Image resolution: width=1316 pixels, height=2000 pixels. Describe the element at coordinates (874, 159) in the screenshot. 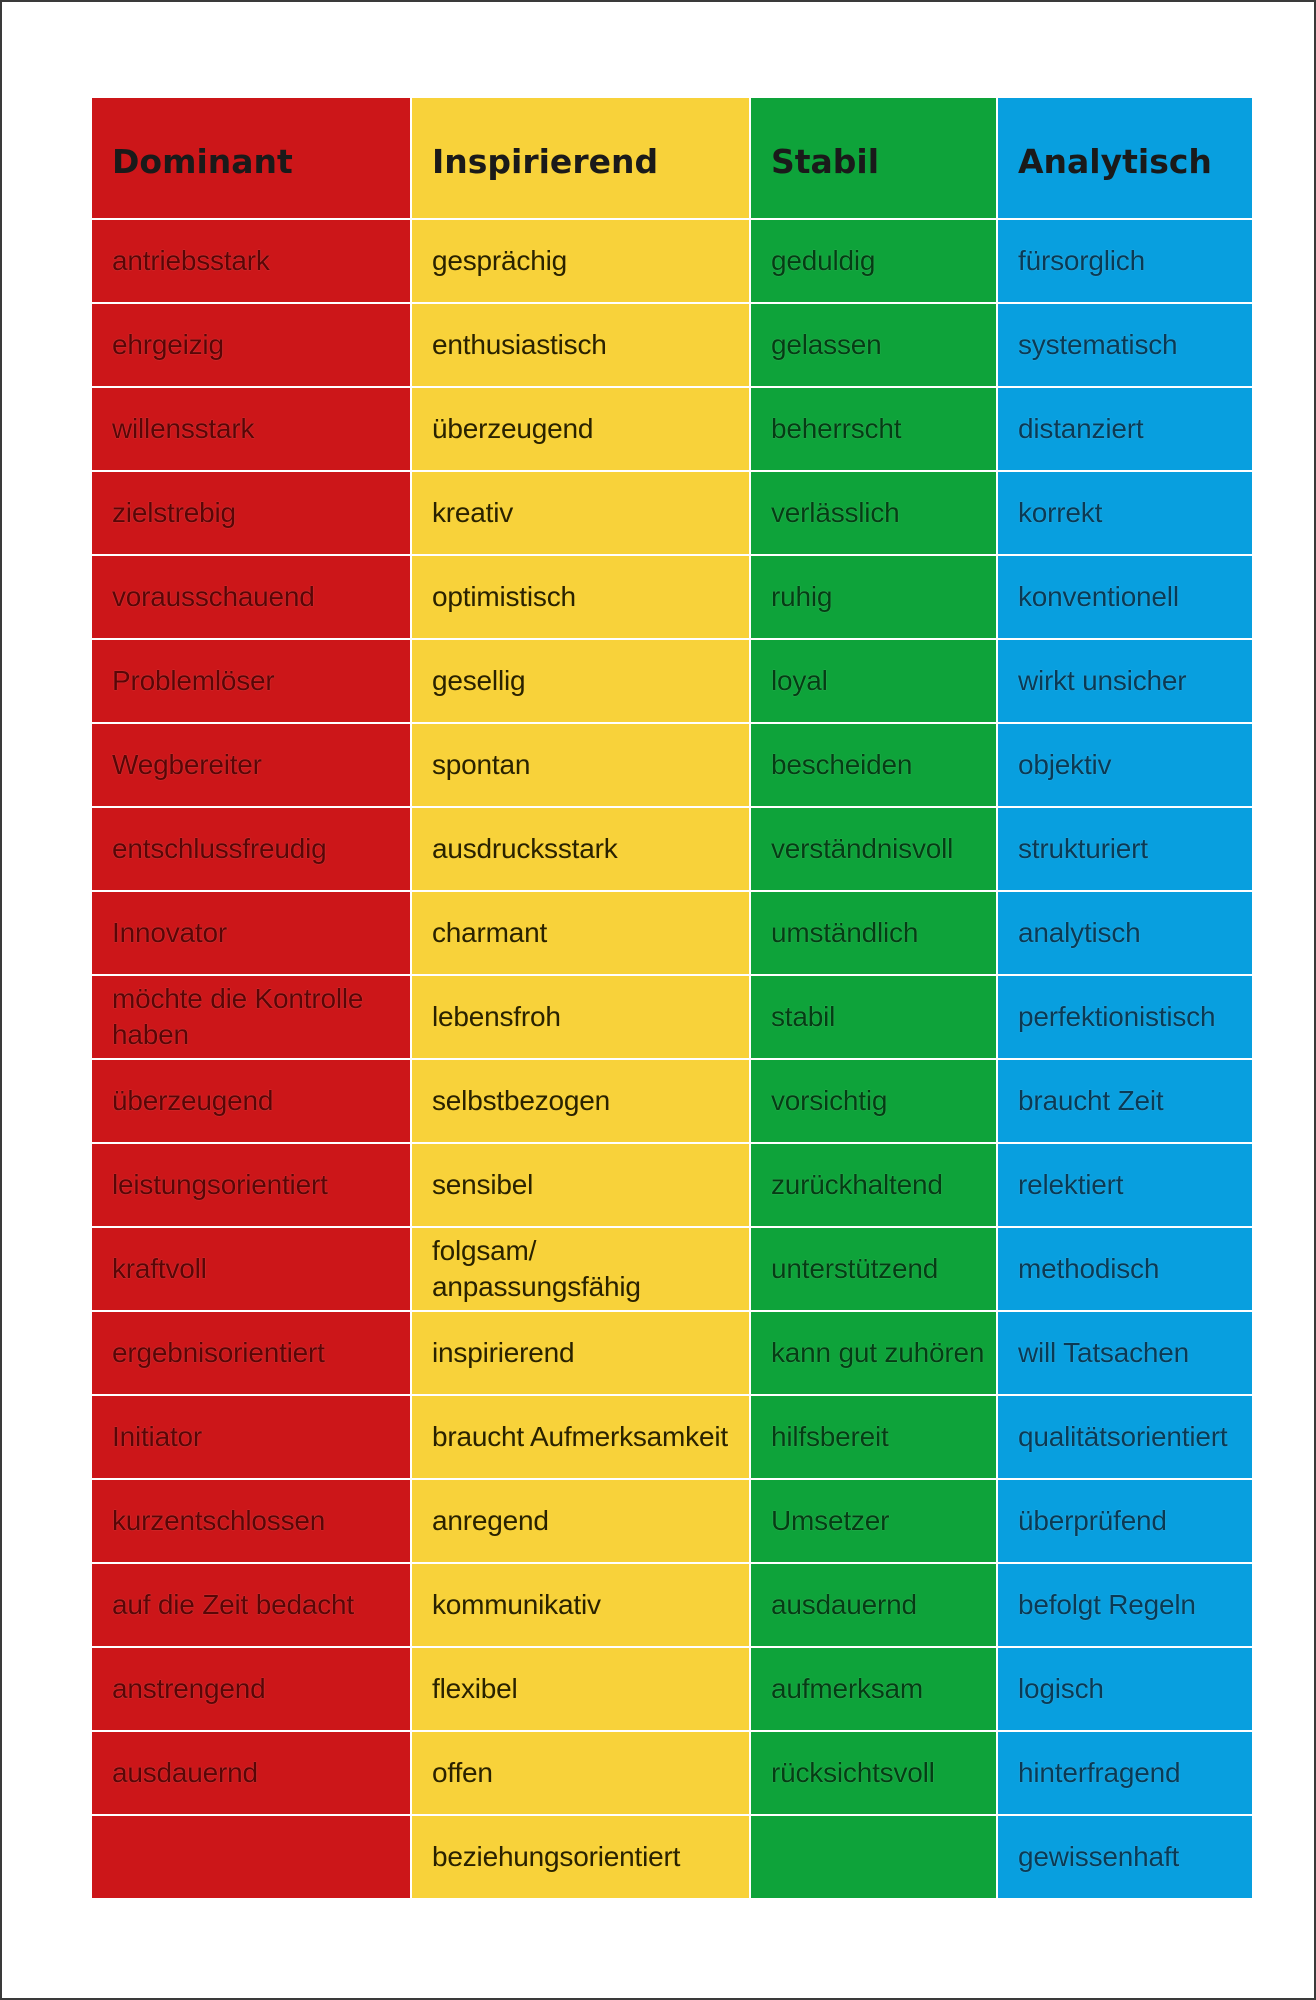

I see `header-stabil: Stabil` at that location.